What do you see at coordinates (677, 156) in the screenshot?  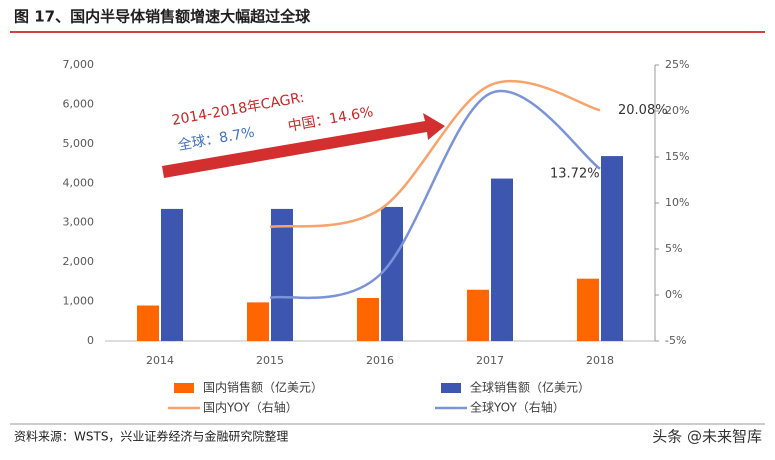 I see `y2-tick-label: 15%` at bounding box center [677, 156].